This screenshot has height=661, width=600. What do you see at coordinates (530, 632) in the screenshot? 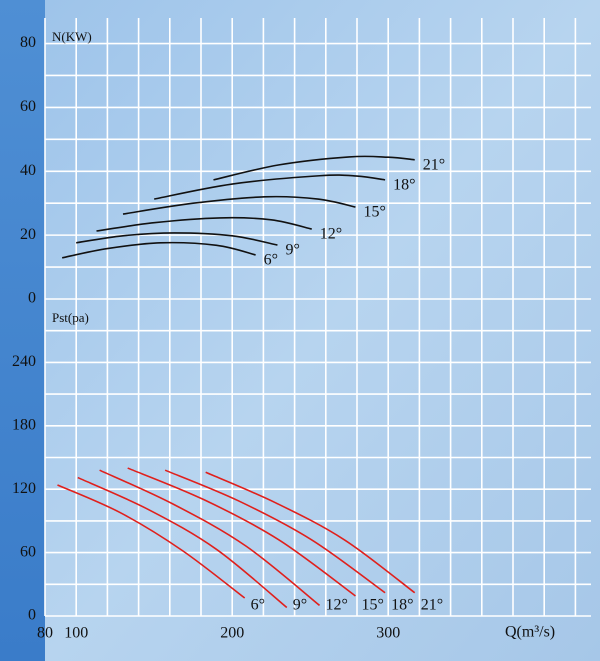
I see `x-axis-label: Q(m³/s)` at bounding box center [530, 632].